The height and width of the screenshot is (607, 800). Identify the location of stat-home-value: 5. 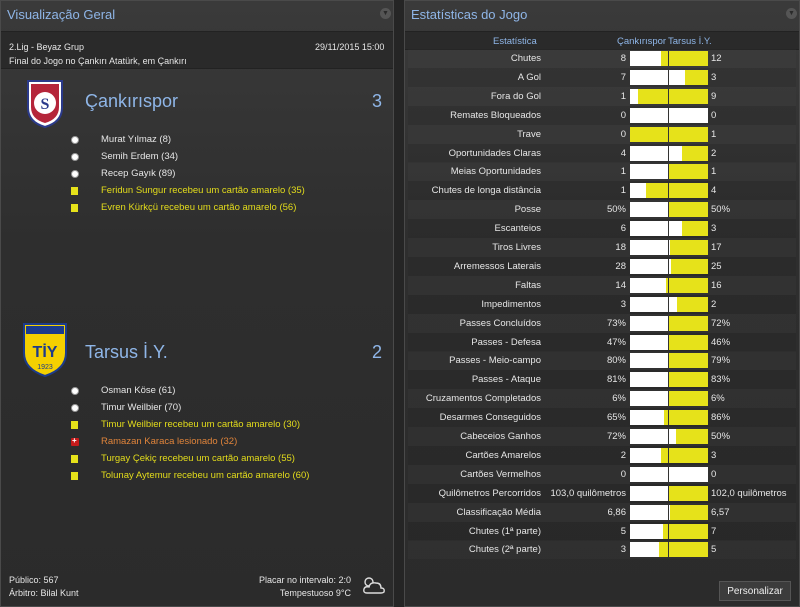
(623, 531).